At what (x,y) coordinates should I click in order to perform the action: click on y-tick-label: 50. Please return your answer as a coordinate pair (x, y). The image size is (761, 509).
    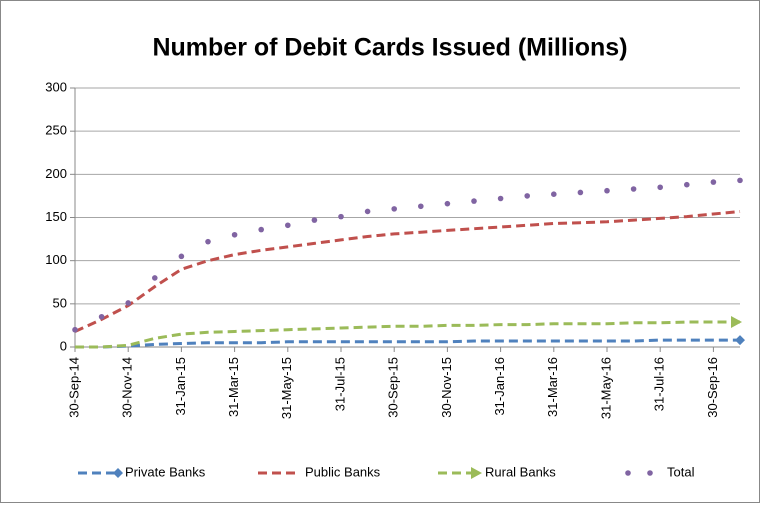
    Looking at the image, I should click on (60, 302).